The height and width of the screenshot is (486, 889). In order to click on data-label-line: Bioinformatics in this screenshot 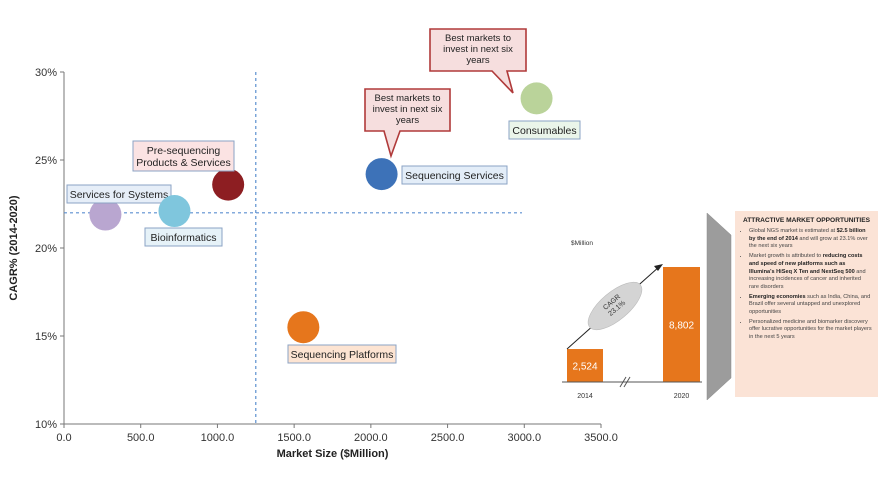, I will do `click(184, 238)`.